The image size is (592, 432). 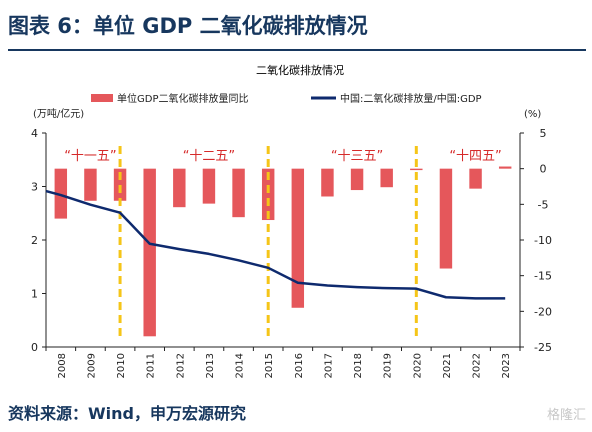 What do you see at coordinates (298, 238) in the screenshot?
I see `bar-yoy-2016` at bounding box center [298, 238].